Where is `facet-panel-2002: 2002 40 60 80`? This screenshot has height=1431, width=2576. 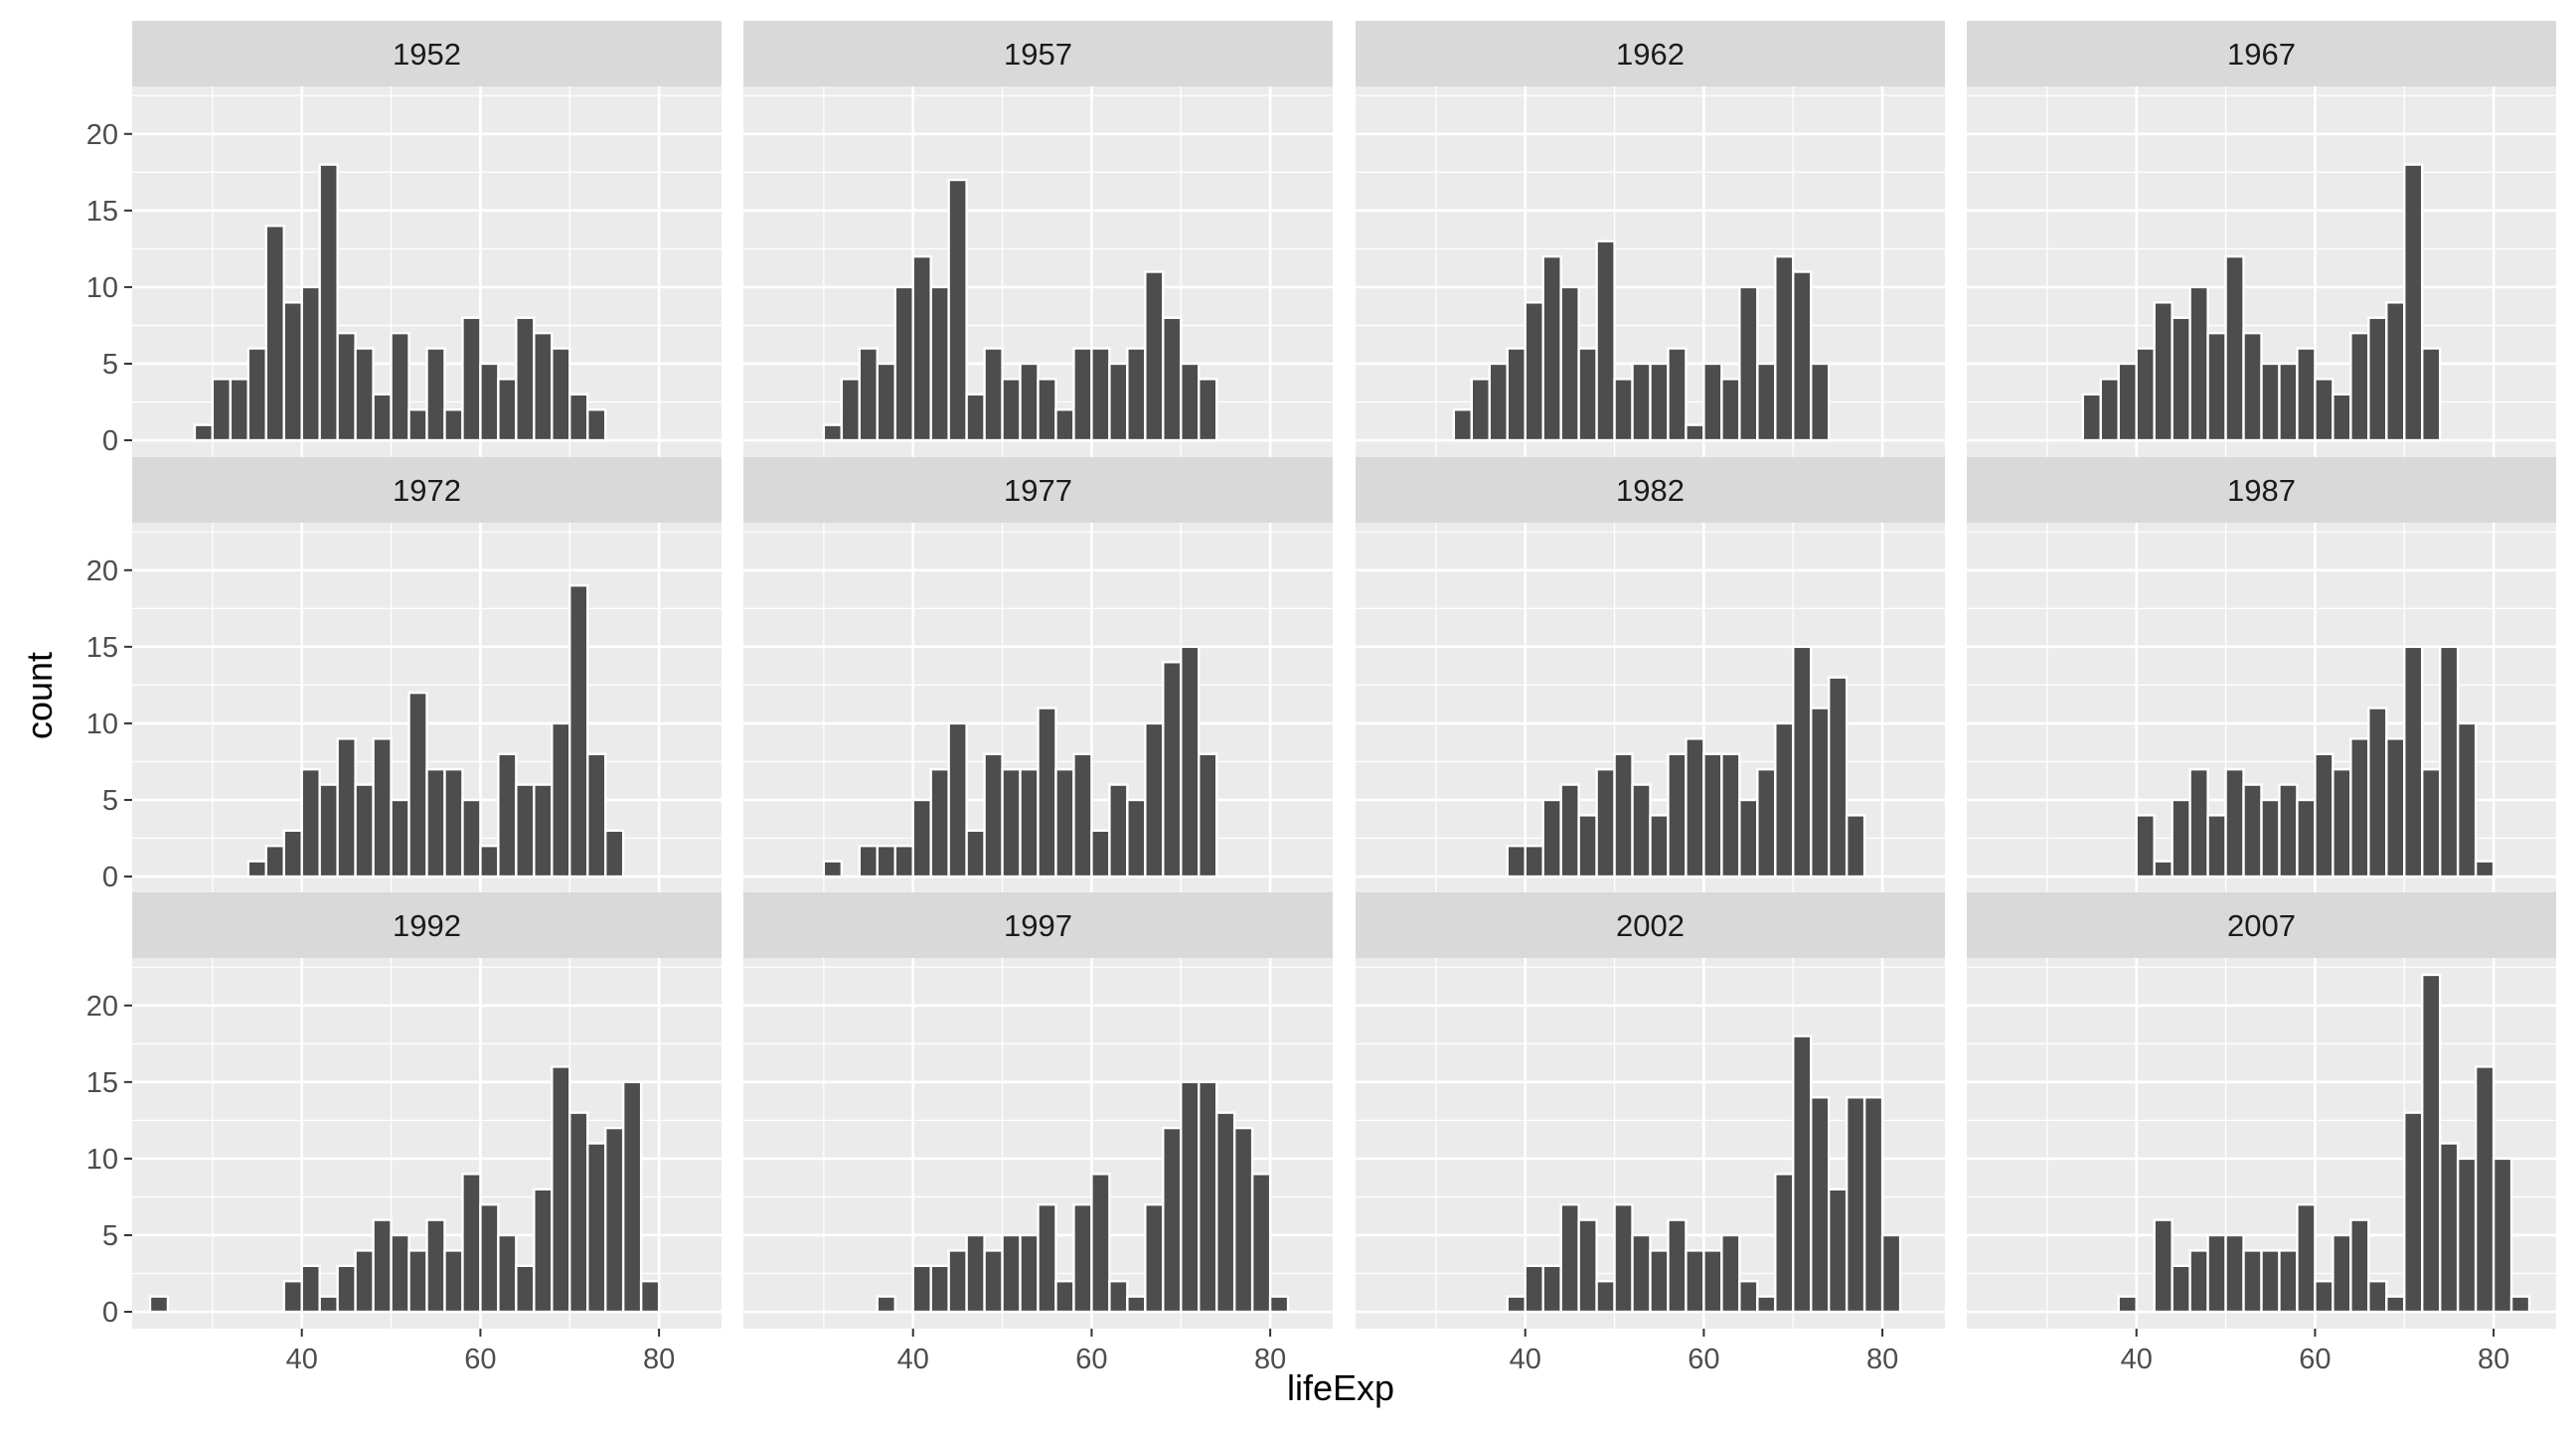 facet-panel-2002: 2002 40 60 80 is located at coordinates (1650, 1133).